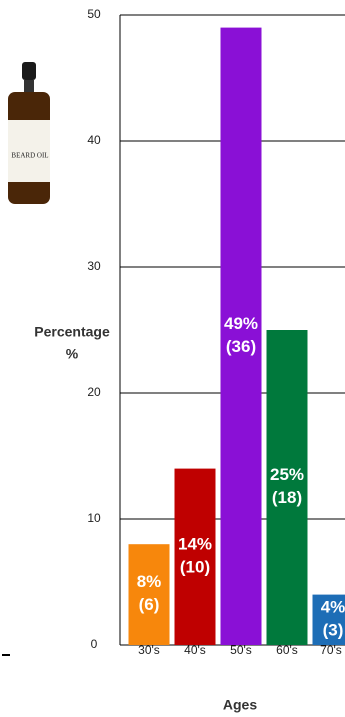 The height and width of the screenshot is (717, 345). I want to click on value-label: 14%, so click(195, 543).